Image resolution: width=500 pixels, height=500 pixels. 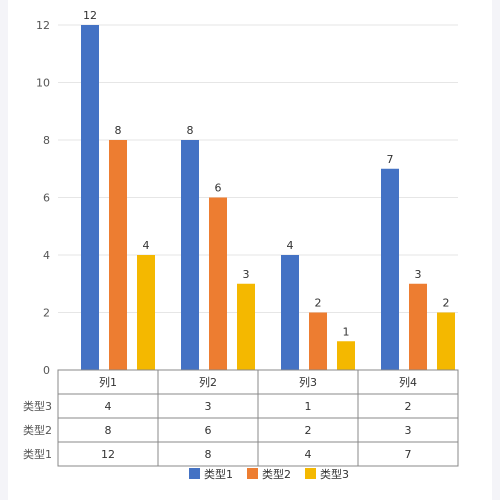 I want to click on data-label: 12, so click(x=90, y=15).